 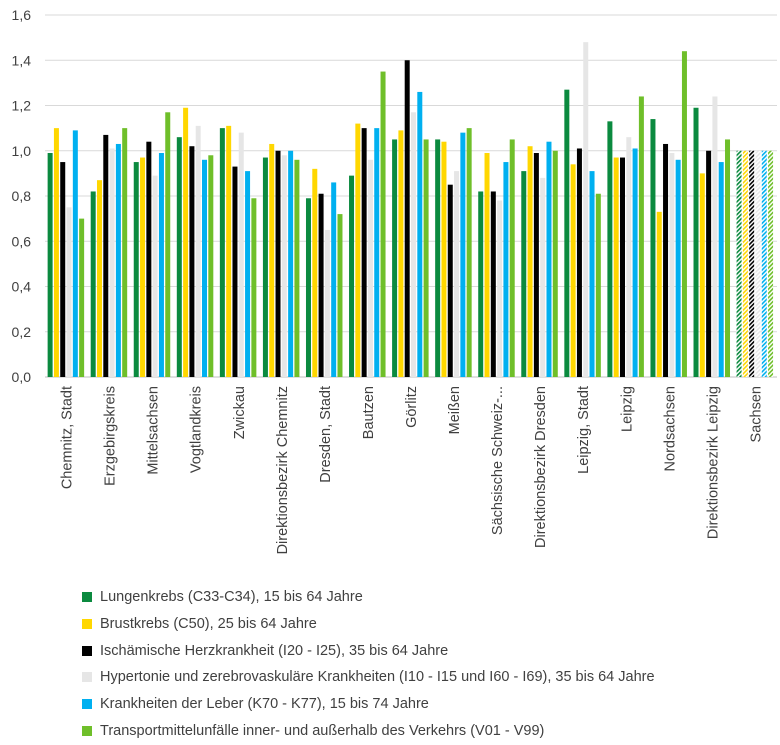 What do you see at coordinates (22, 60) in the screenshot?
I see `y-tick-label: 1,4` at bounding box center [22, 60].